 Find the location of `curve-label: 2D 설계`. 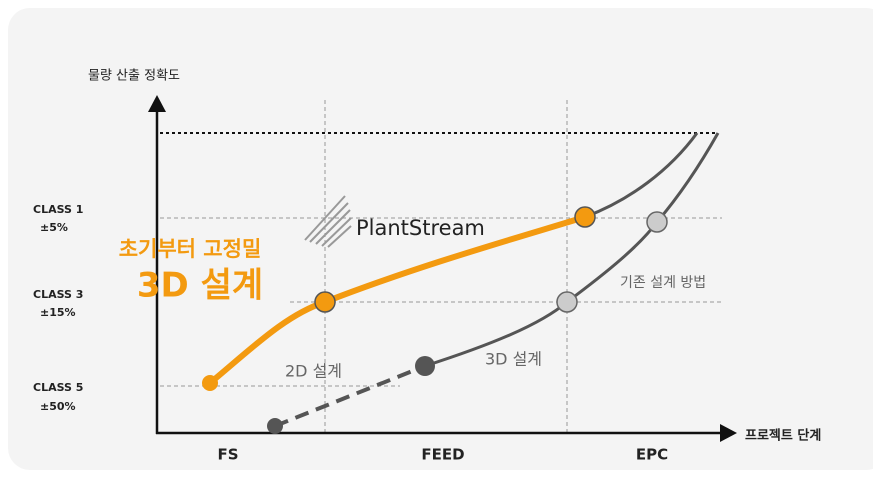

curve-label: 2D 설계 is located at coordinates (313, 371).